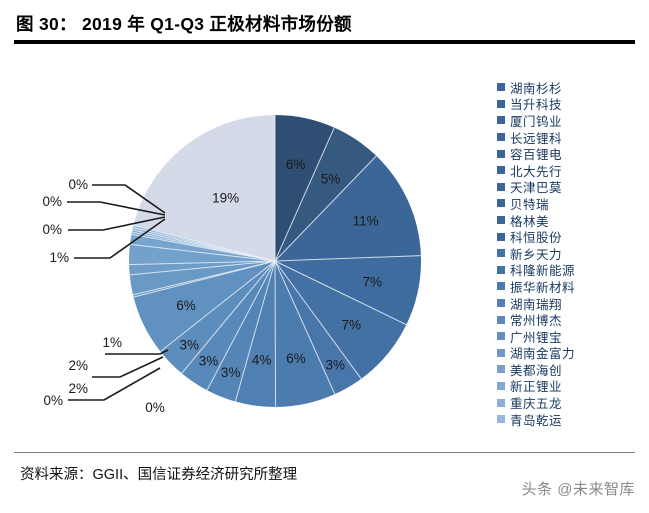  What do you see at coordinates (543, 271) in the screenshot?
I see `legend-item-label: 科隆新能源` at bounding box center [543, 271].